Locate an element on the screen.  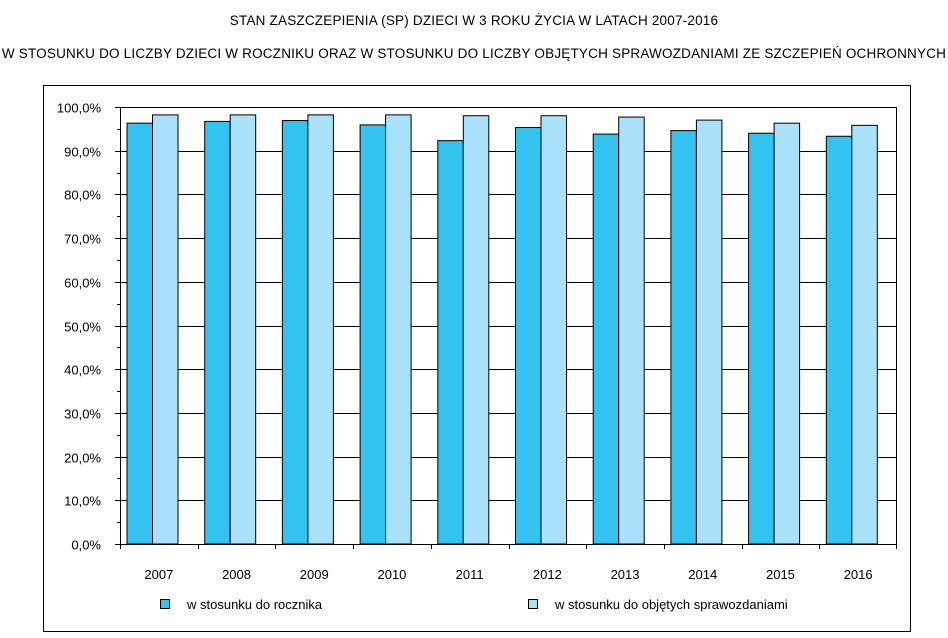
bar-rocznik-2013 is located at coordinates (606, 339).